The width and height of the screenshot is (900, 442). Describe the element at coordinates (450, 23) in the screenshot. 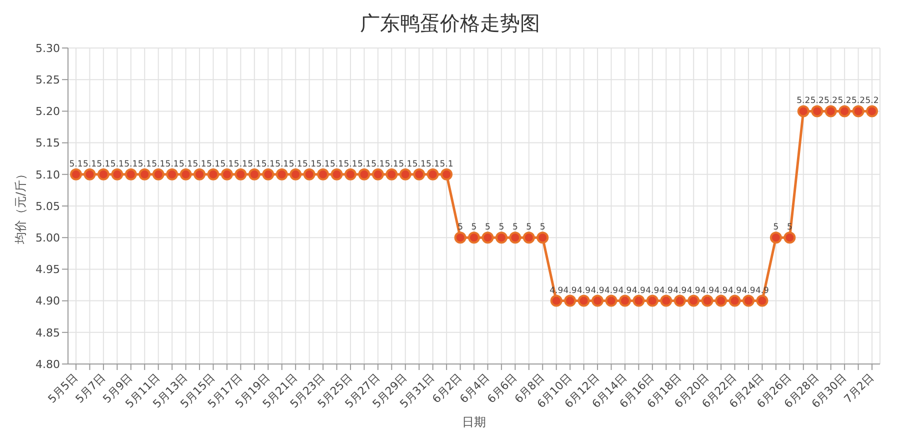

I see `chart-title: 广东鸭蛋价格走势图` at that location.